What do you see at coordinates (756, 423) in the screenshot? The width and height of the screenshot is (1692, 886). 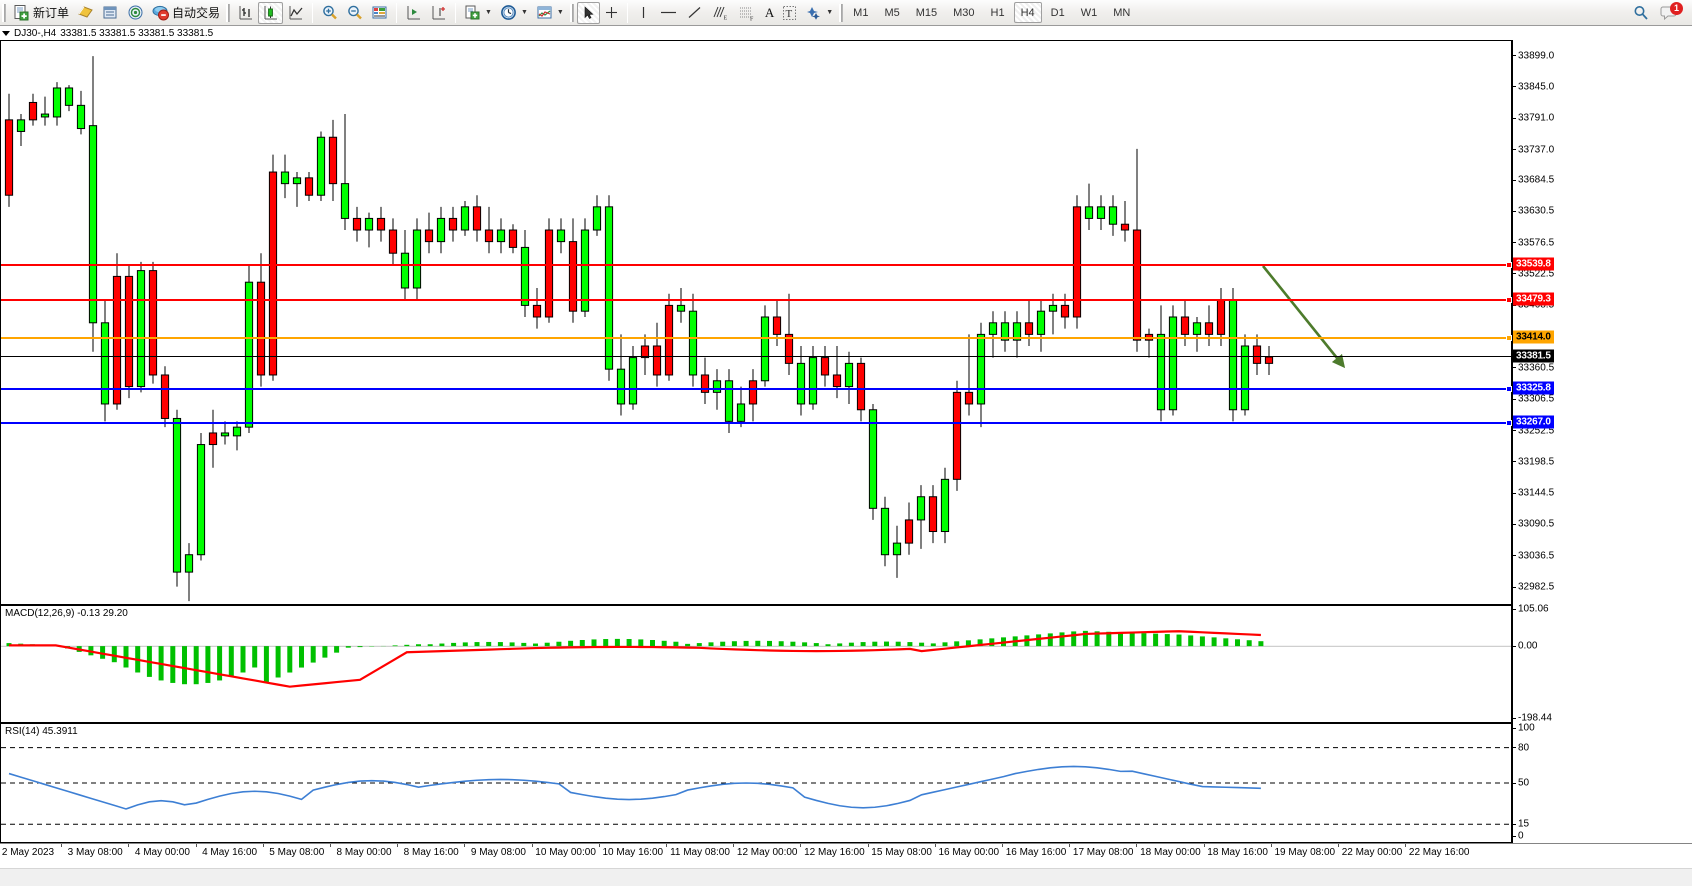 I see `support-2-line` at bounding box center [756, 423].